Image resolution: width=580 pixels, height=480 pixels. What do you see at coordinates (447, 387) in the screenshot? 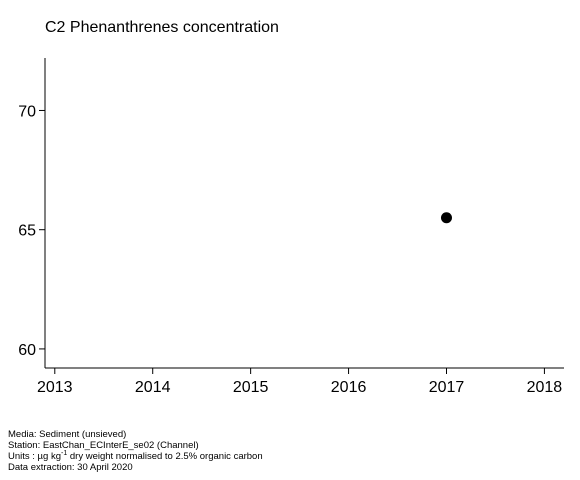
I see `x-tick-label: 2017` at bounding box center [447, 387].